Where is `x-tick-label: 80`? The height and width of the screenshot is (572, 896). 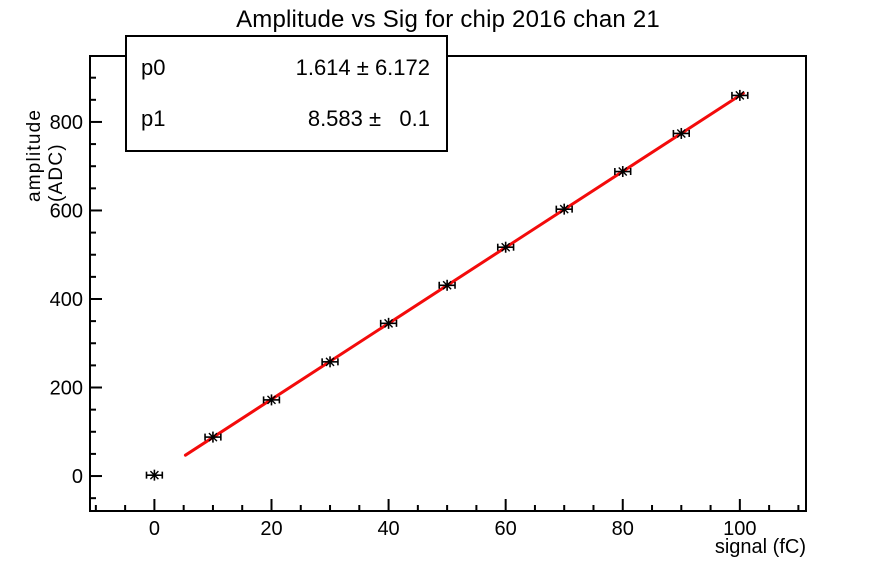 x-tick-label: 80 is located at coordinates (623, 529).